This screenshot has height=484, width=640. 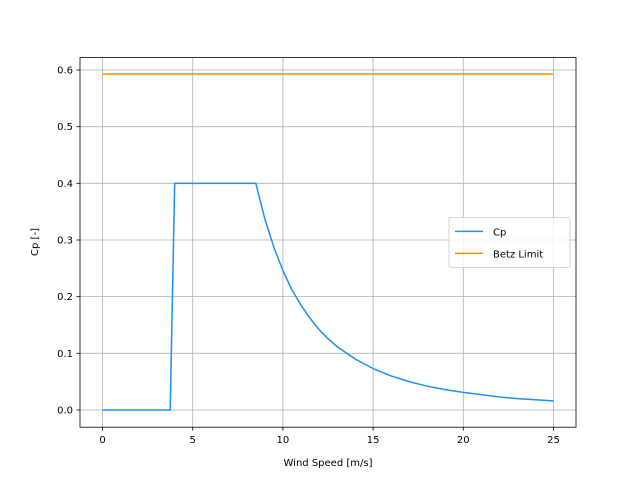 I want to click on y-tick-label: 0.2, so click(x=65, y=297).